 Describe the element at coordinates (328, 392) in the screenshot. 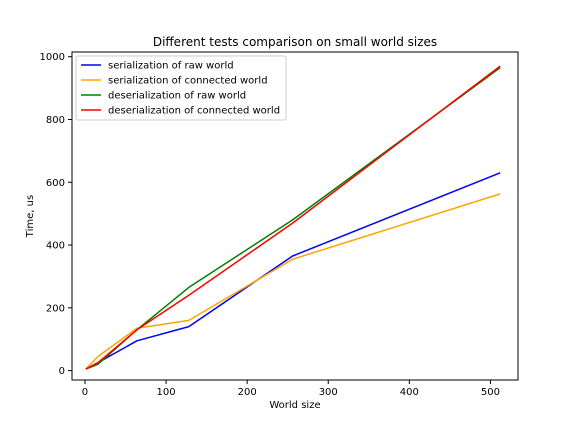

I see `x-tick-label: 300` at that location.